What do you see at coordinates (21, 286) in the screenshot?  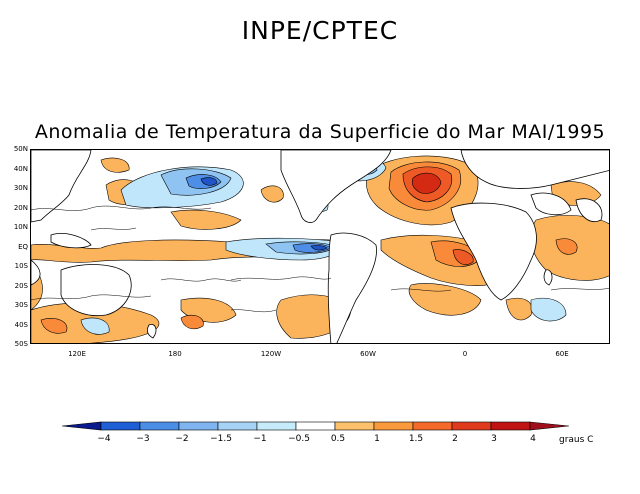 I see `lat-label-20s: 20S` at bounding box center [21, 286].